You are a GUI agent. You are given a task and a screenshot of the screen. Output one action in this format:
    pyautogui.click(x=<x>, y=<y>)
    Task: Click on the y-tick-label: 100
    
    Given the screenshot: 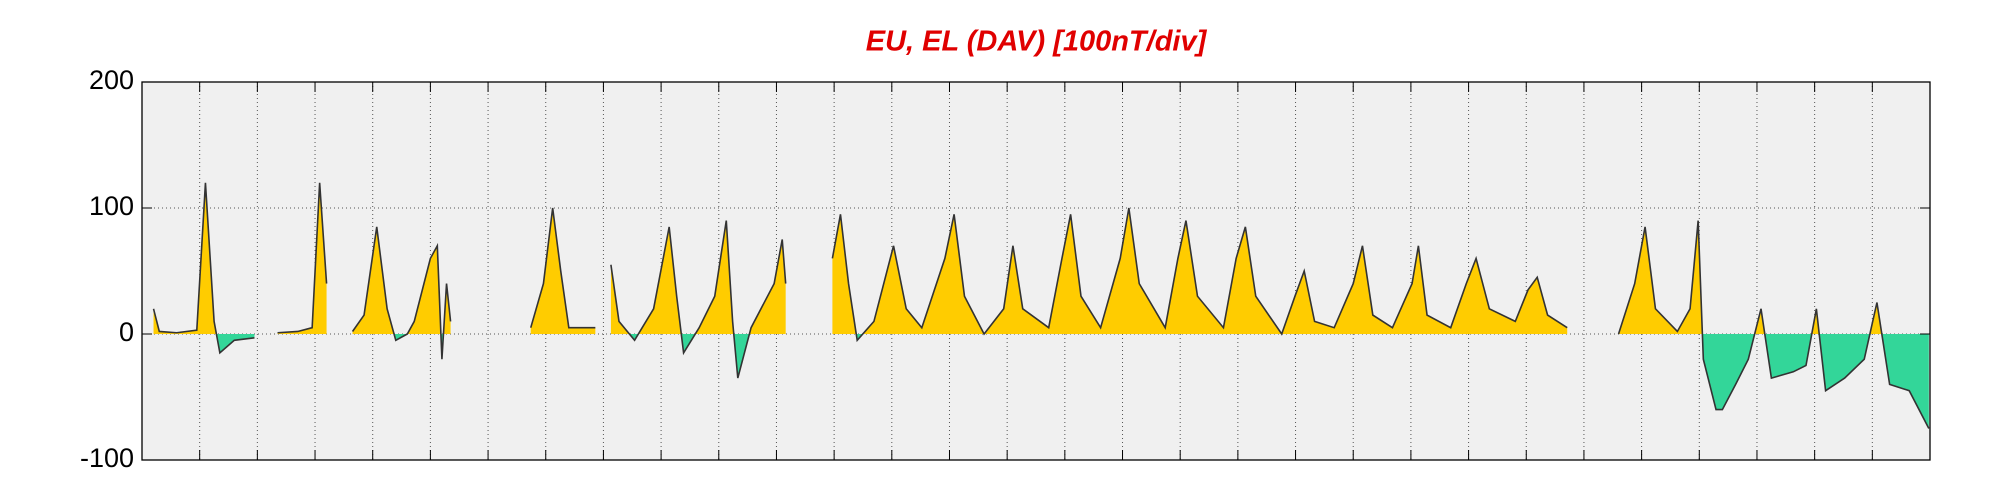 What is the action you would take?
    pyautogui.click(x=111, y=206)
    